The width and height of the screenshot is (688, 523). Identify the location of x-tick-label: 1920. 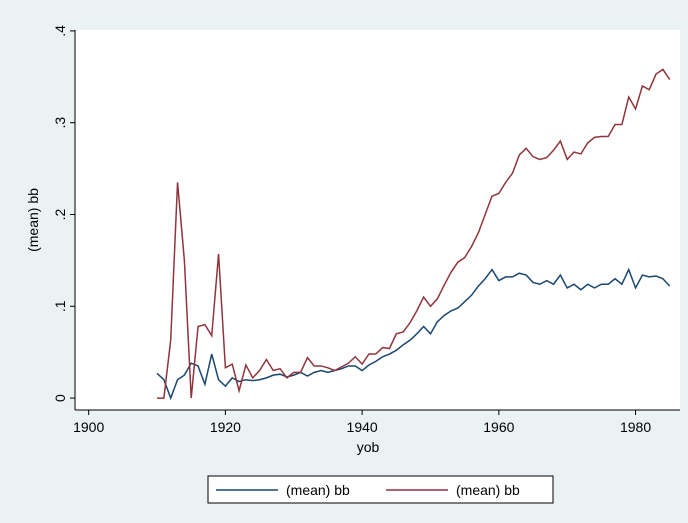
(225, 427).